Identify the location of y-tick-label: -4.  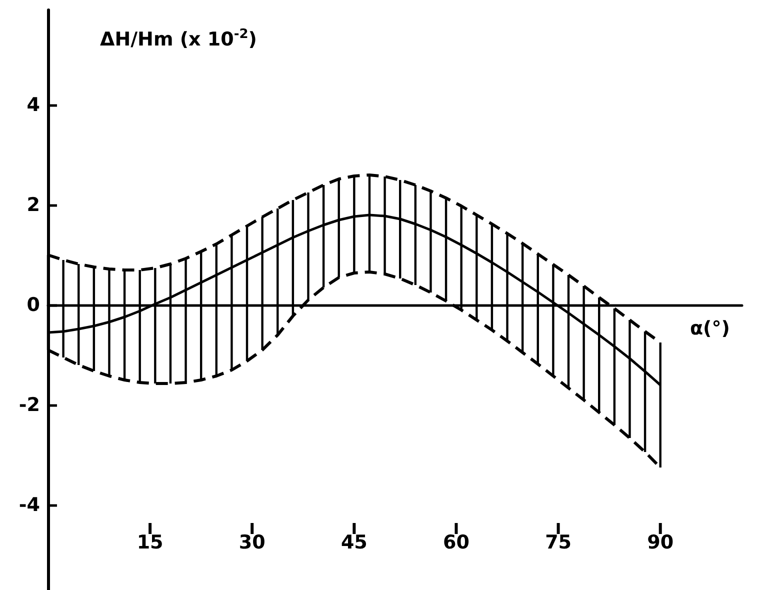
(29, 505).